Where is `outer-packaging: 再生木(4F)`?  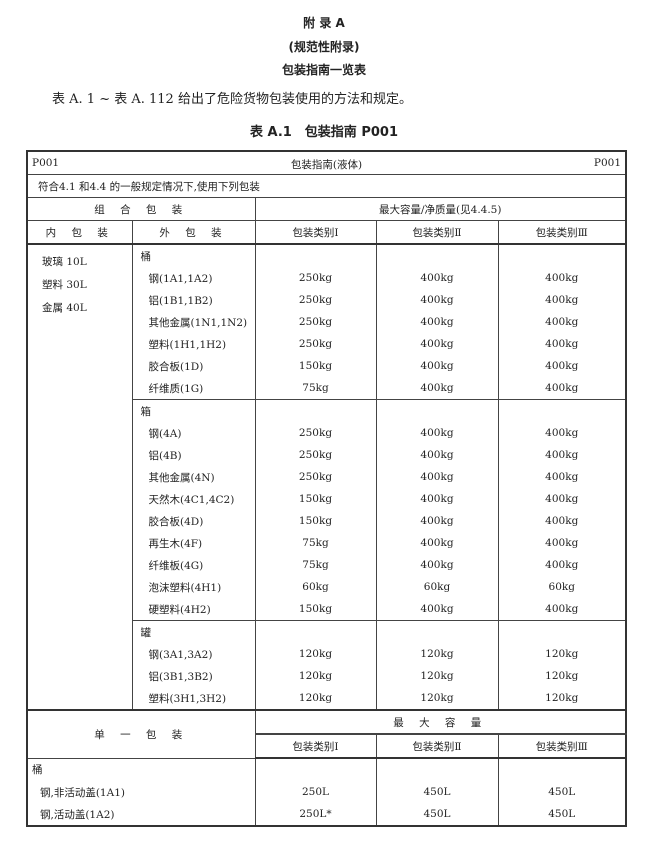 outer-packaging: 再生木(4F) is located at coordinates (193, 543).